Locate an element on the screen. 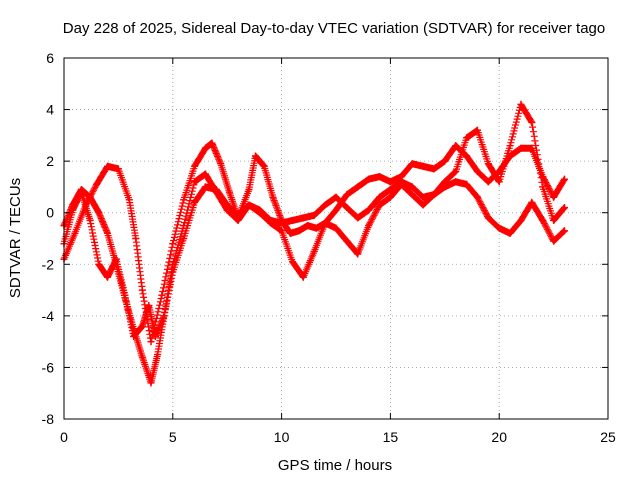 This screenshot has width=640, height=485. y-axis-title: SDTVAR / TECUs is located at coordinates (15, 238).